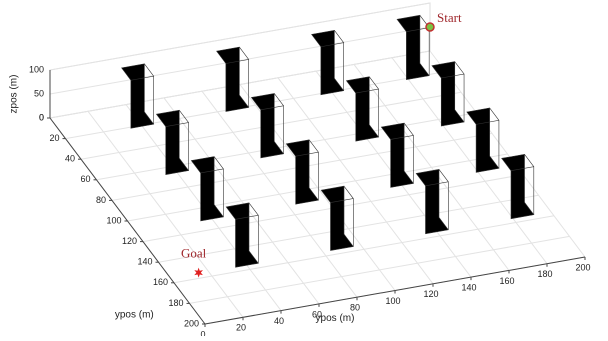  I want to click on x-tick-label: 0, so click(202, 332).